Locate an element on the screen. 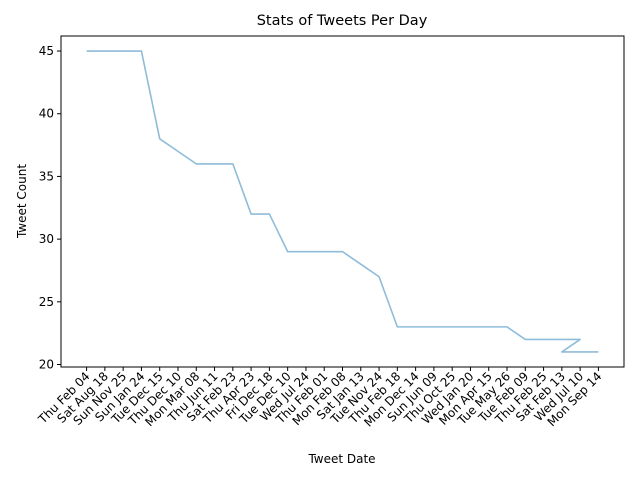  y-axis-label: Tweet Count is located at coordinates (22, 201).